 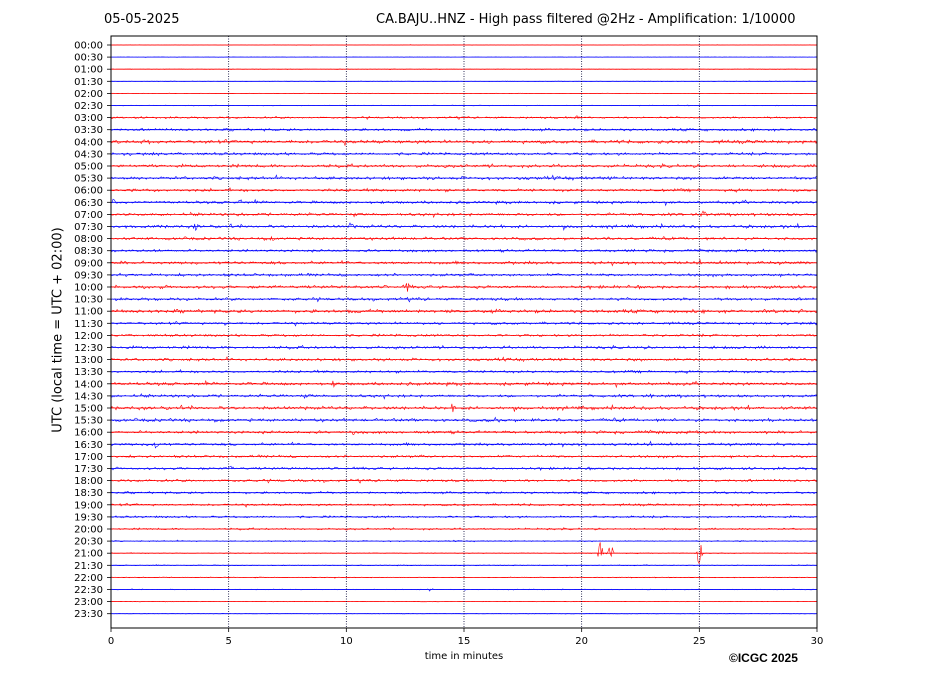 I want to click on row-label: 19:00, so click(x=88, y=505).